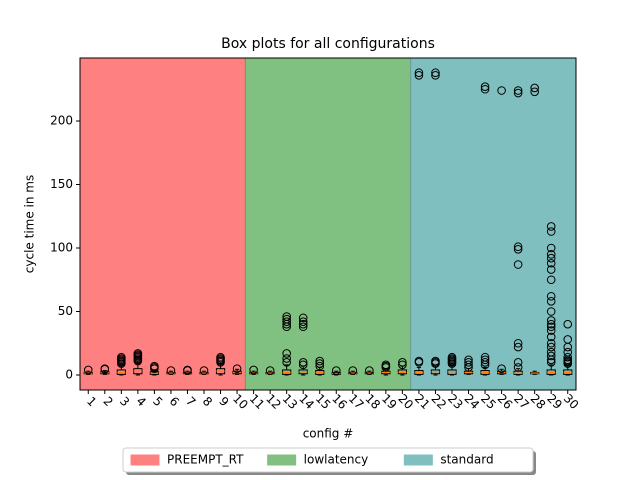 This screenshot has width=640, height=480. What do you see at coordinates (466, 460) in the screenshot?
I see `legend-label: standard` at bounding box center [466, 460].